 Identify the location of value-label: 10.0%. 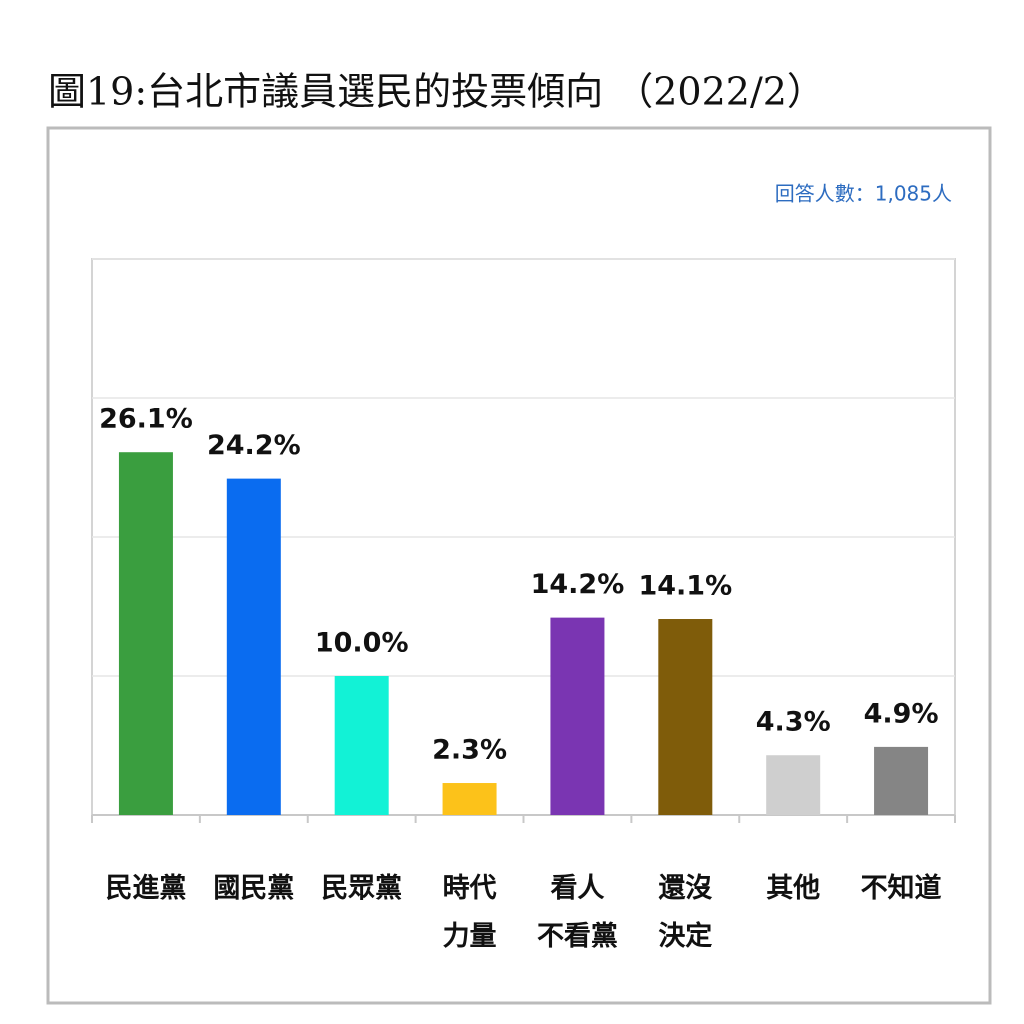
(362, 643).